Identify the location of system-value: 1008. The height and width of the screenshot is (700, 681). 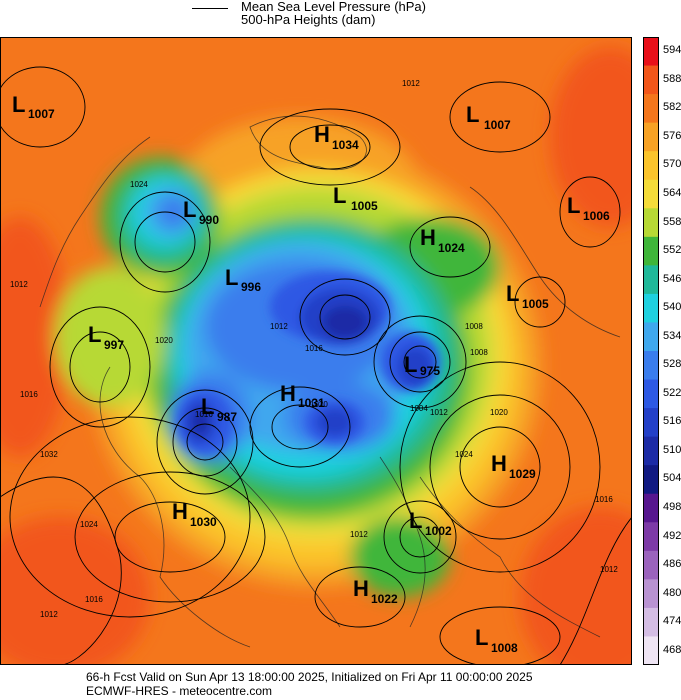
(504, 648).